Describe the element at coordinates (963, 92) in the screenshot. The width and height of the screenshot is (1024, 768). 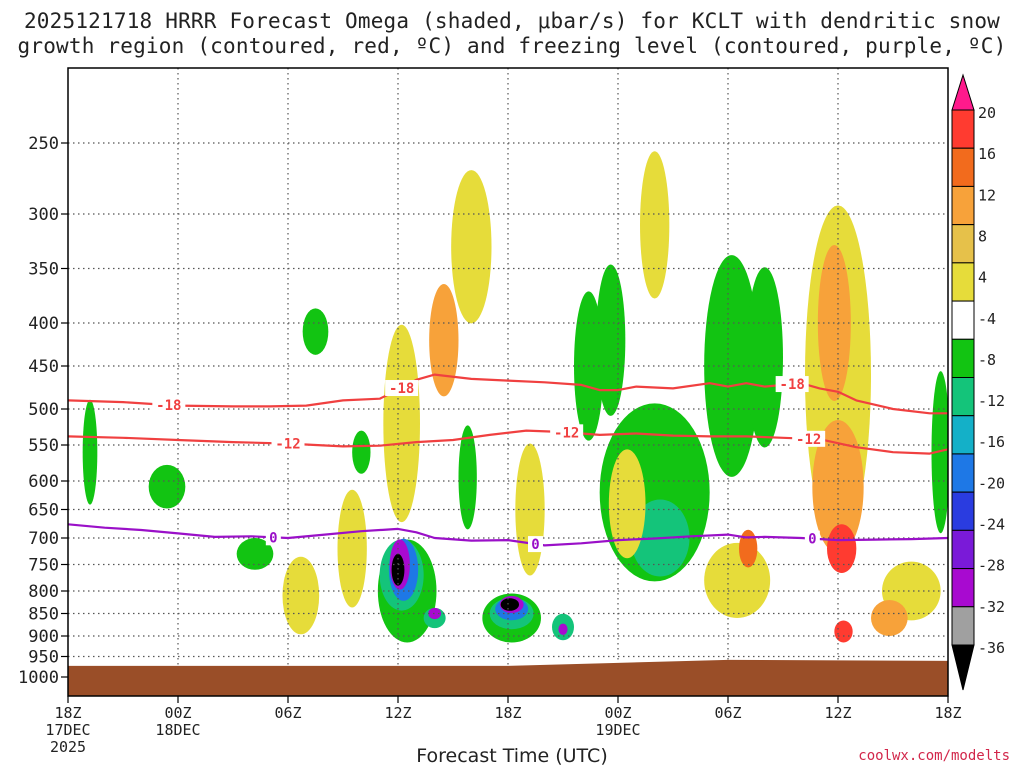
I see `colorbar-top-arrow` at that location.